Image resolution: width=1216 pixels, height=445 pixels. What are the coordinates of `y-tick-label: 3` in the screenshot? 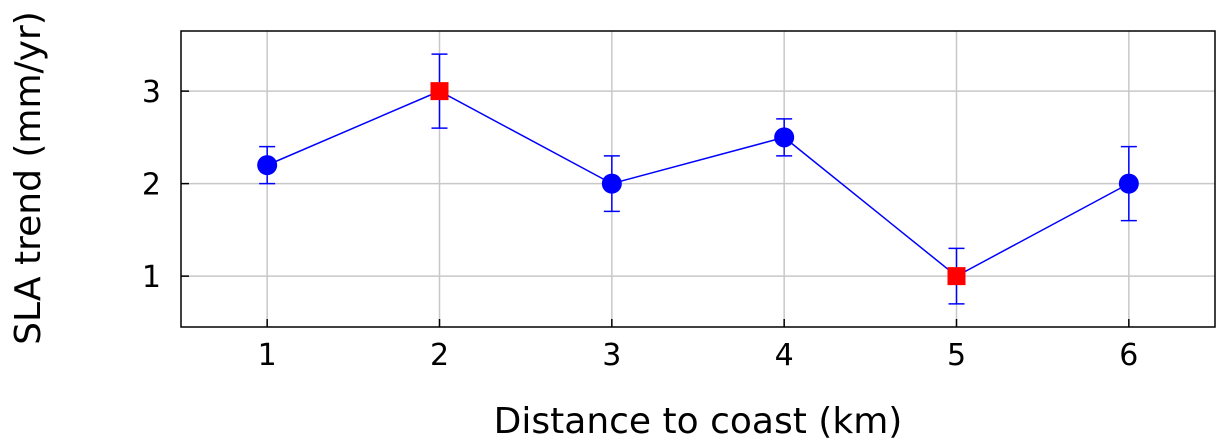 It's located at (151, 92).